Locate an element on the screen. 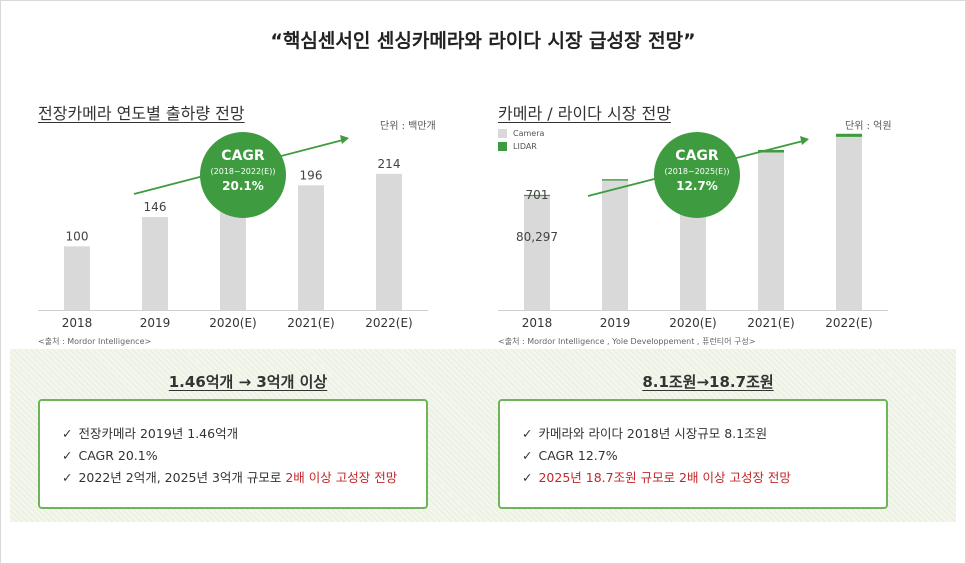 Image resolution: width=966 pixels, height=564 pixels. right-x-tick-3: 2021(E) is located at coordinates (770, 323).